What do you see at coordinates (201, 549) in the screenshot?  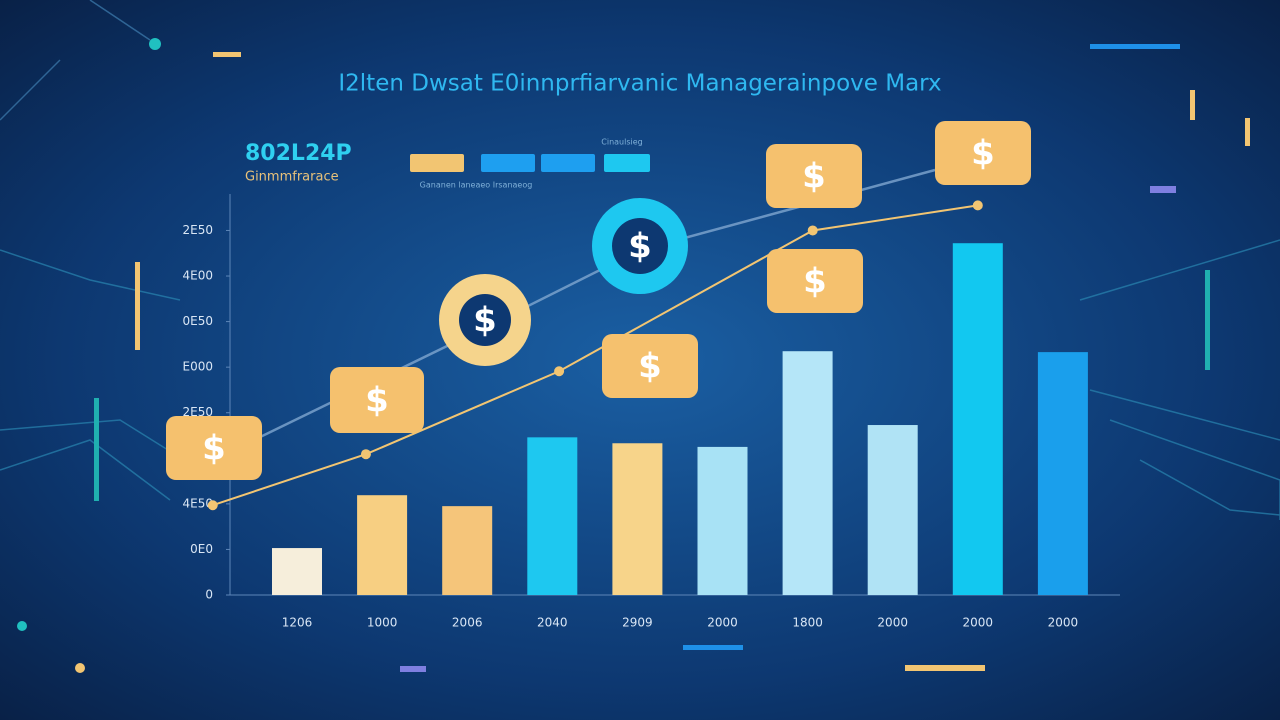 I see `y-tick-label: 0E0` at bounding box center [201, 549].